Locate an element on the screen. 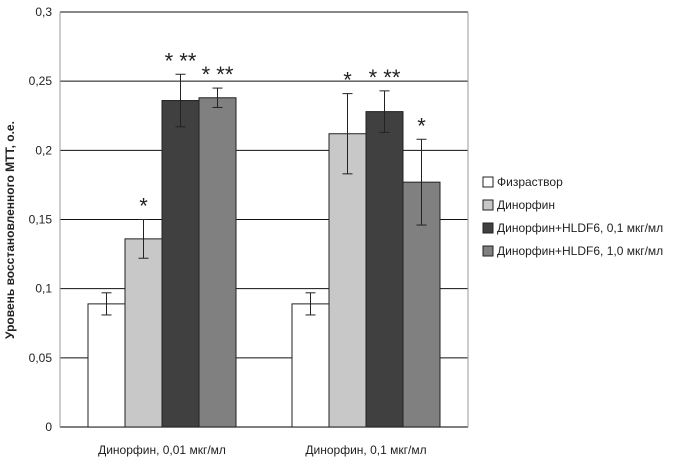 The width and height of the screenshot is (689, 466). legend-label: Динорфин+HLDF6, 1,0 мкг/мл is located at coordinates (580, 251).